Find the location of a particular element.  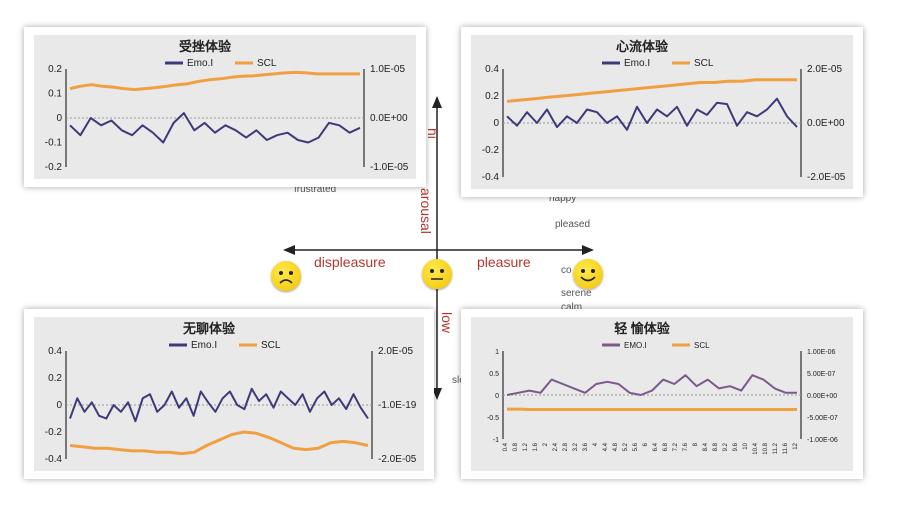

right-tick-label: -1.0E-19 is located at coordinates (397, 405).